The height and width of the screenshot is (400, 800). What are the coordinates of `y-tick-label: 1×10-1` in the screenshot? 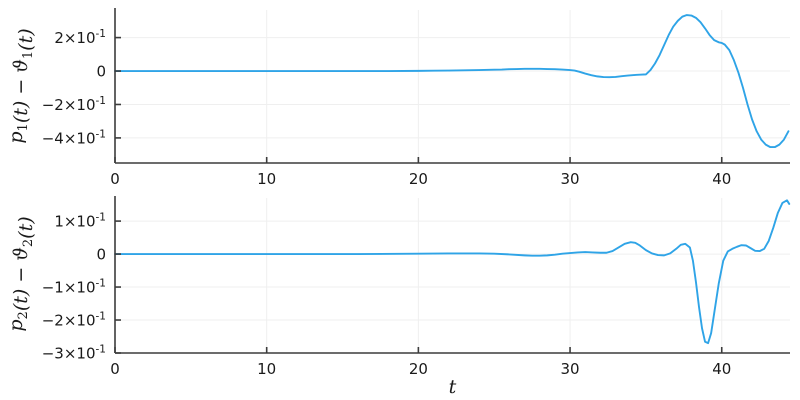 It's located at (80, 221).